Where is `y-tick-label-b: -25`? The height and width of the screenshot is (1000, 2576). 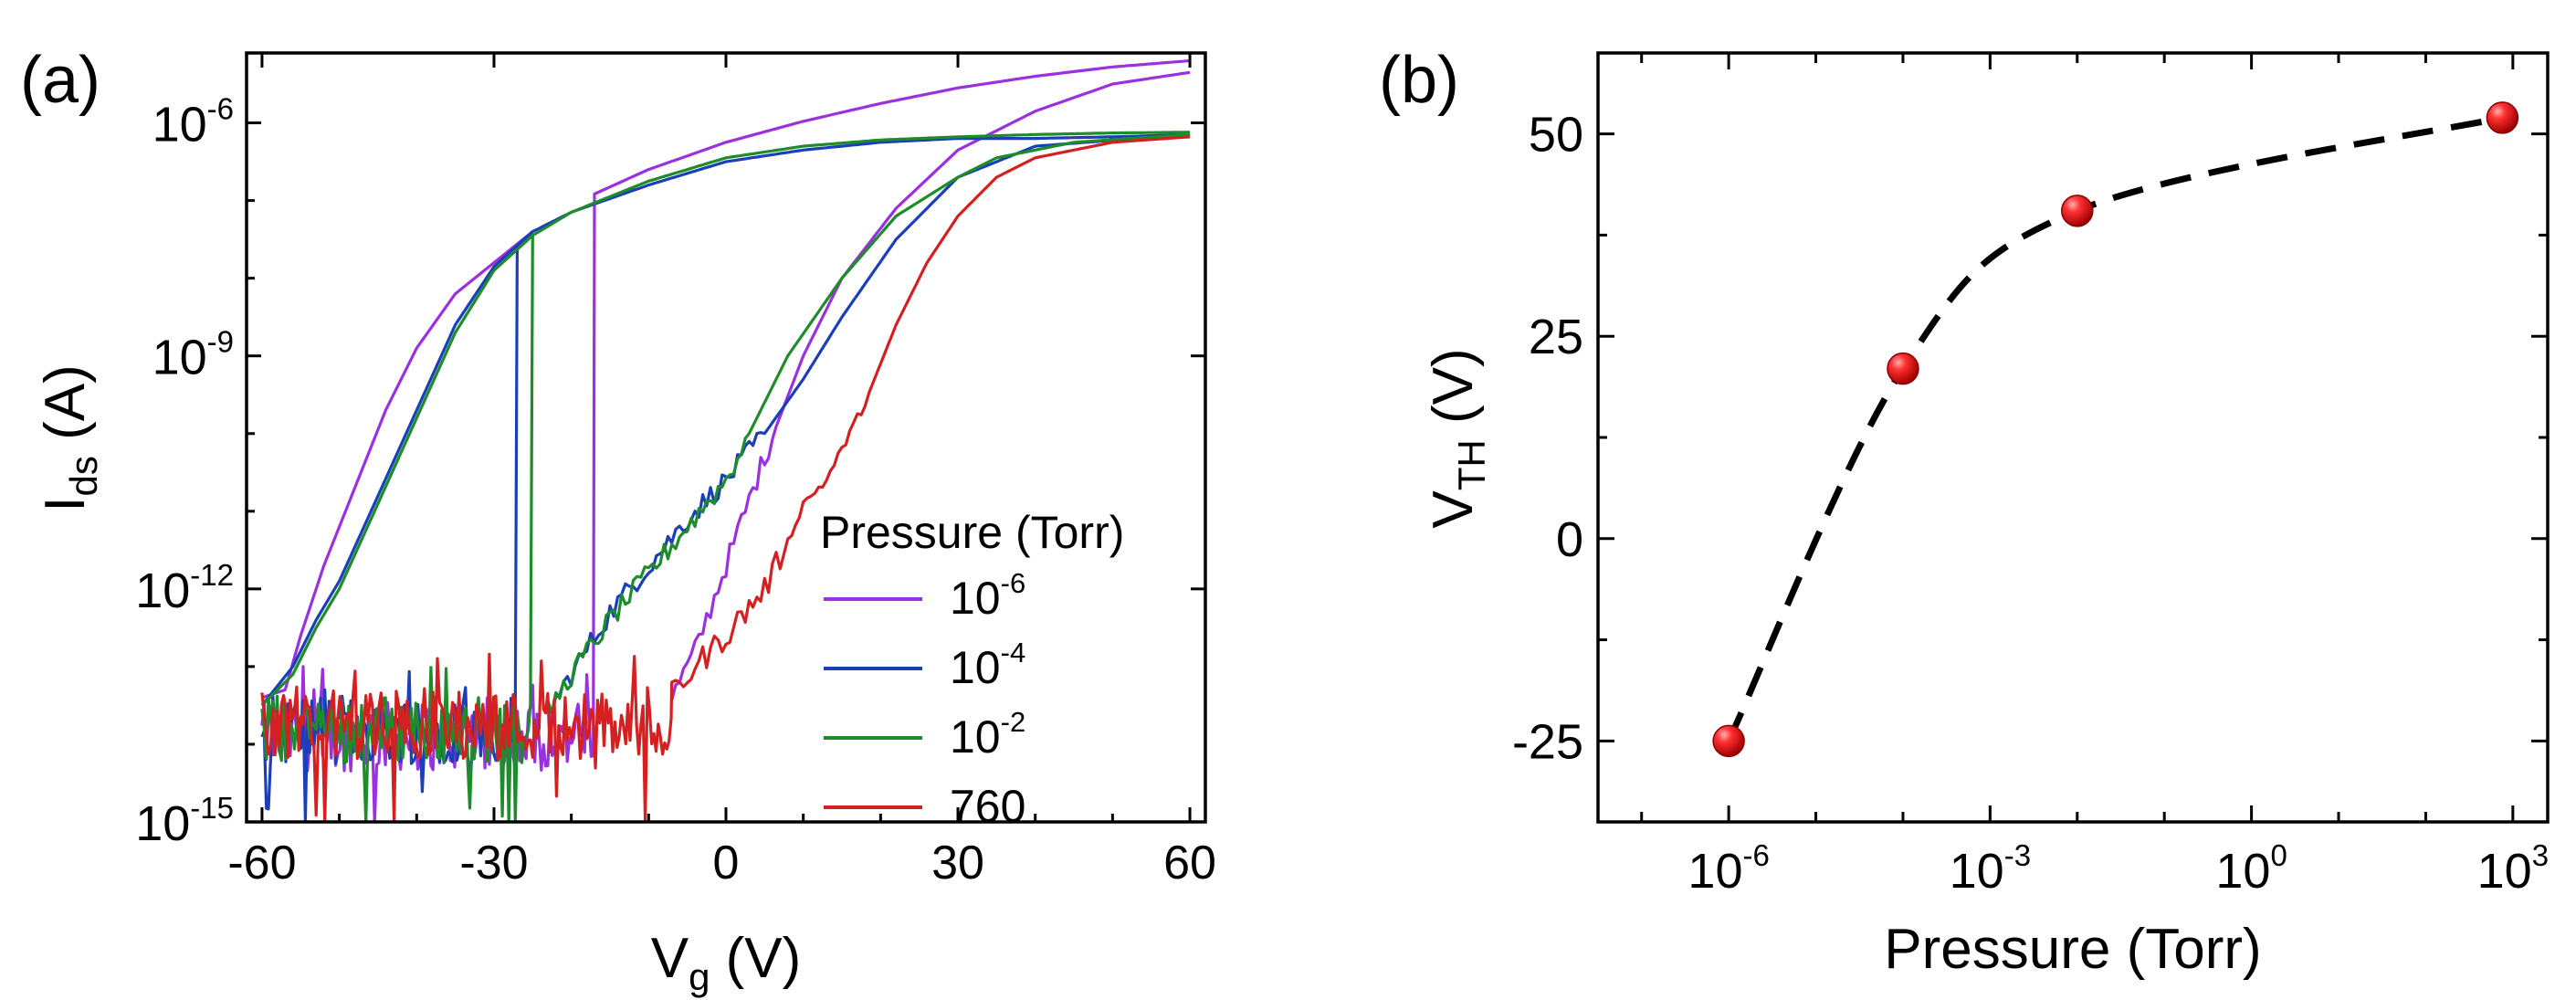
y-tick-label-b: -25 is located at coordinates (1547, 741).